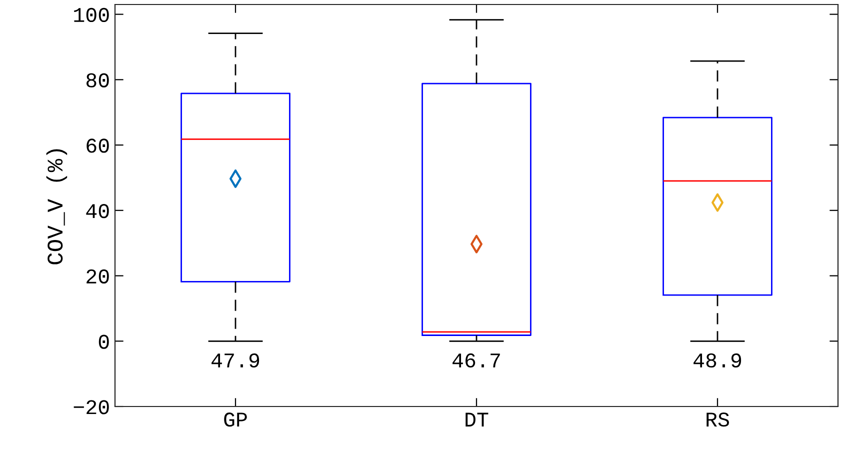 The image size is (841, 452). What do you see at coordinates (91, 407) in the screenshot?
I see `y-tick-label: −20` at bounding box center [91, 407].